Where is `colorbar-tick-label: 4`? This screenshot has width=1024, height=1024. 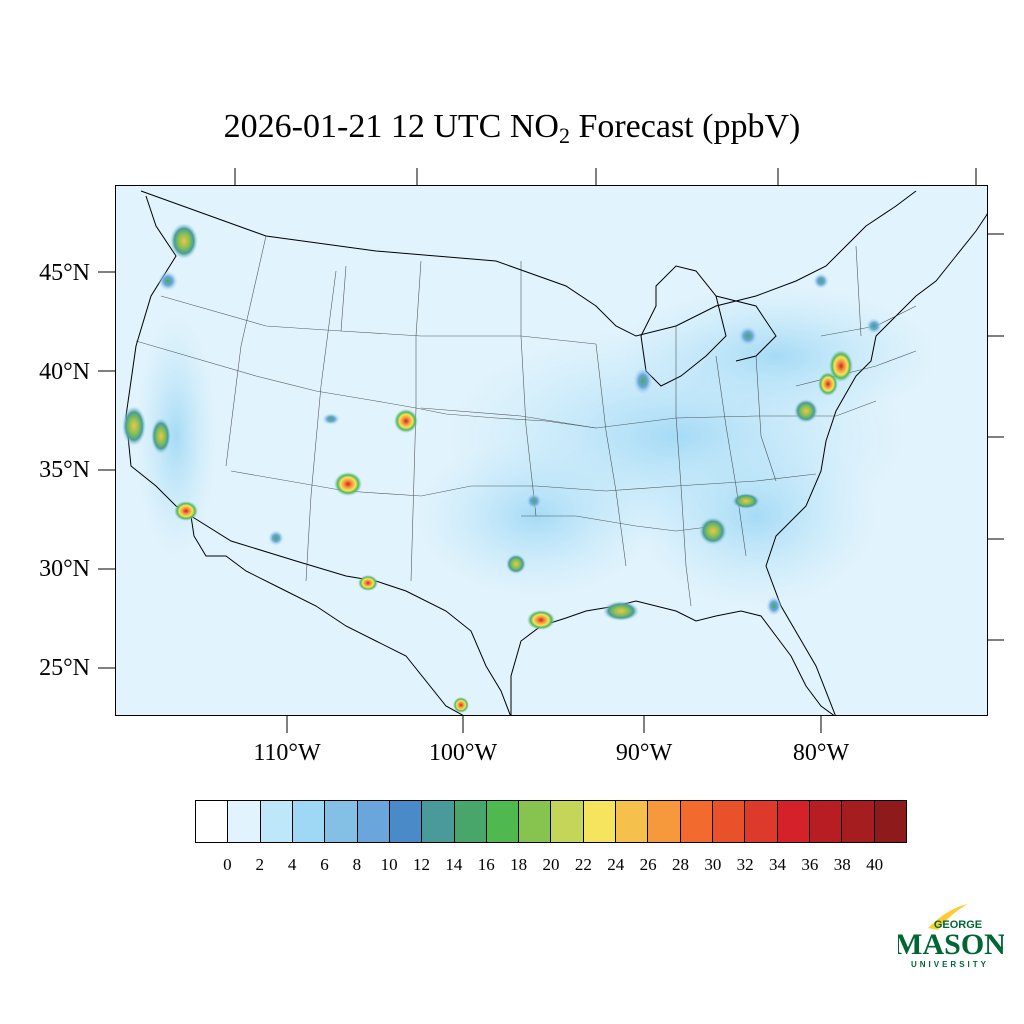 colorbar-tick-label: 4 is located at coordinates (292, 864).